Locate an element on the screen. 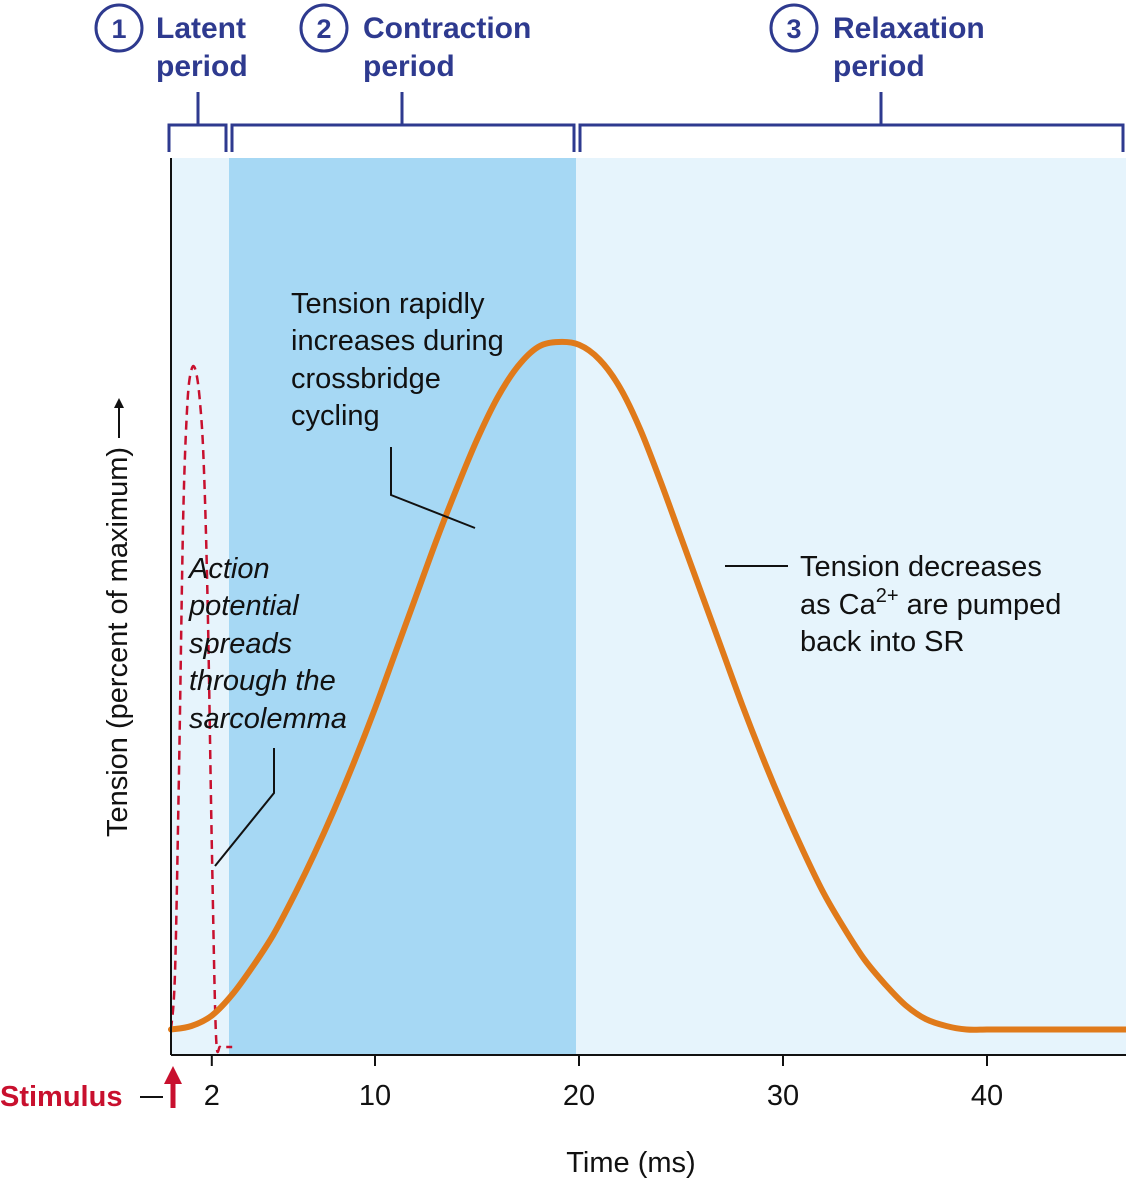 The image size is (1126, 1180). phase-header-2: 2 Contraction period is located at coordinates (415, 43).